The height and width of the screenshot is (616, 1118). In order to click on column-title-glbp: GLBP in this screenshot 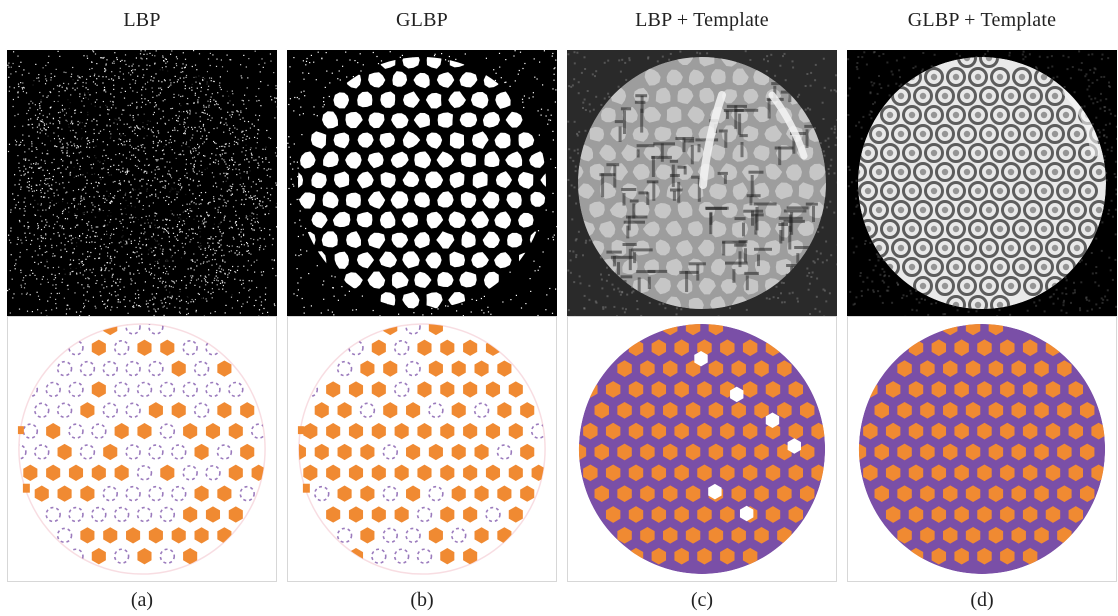, I will do `click(422, 20)`.